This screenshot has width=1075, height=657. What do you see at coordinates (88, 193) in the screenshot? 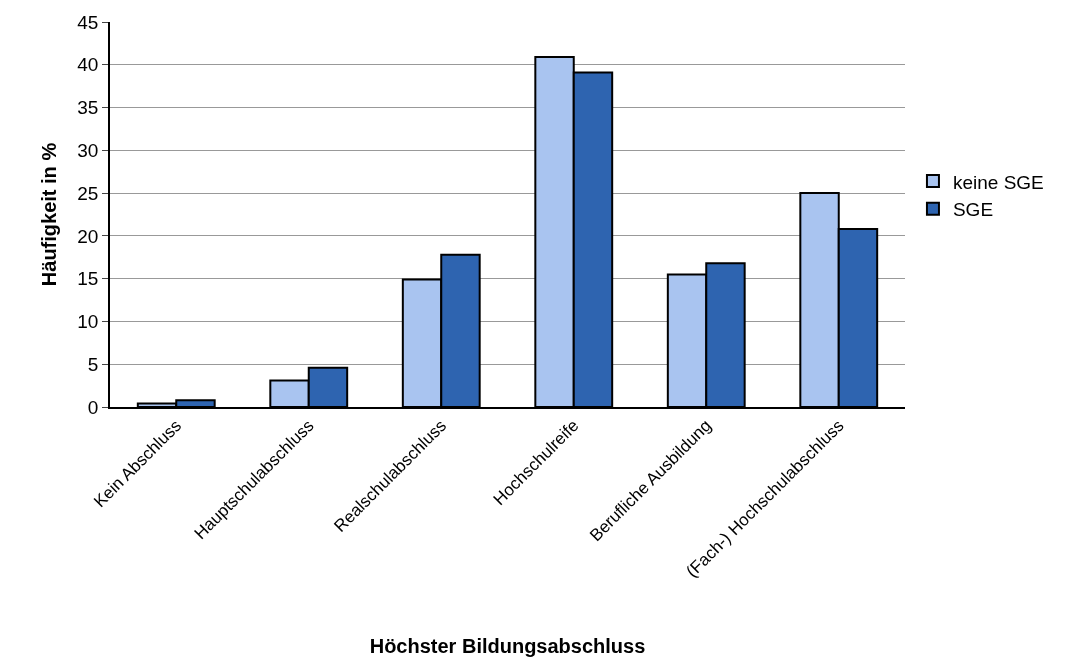
I see `y-tick-label: 25` at bounding box center [88, 193].